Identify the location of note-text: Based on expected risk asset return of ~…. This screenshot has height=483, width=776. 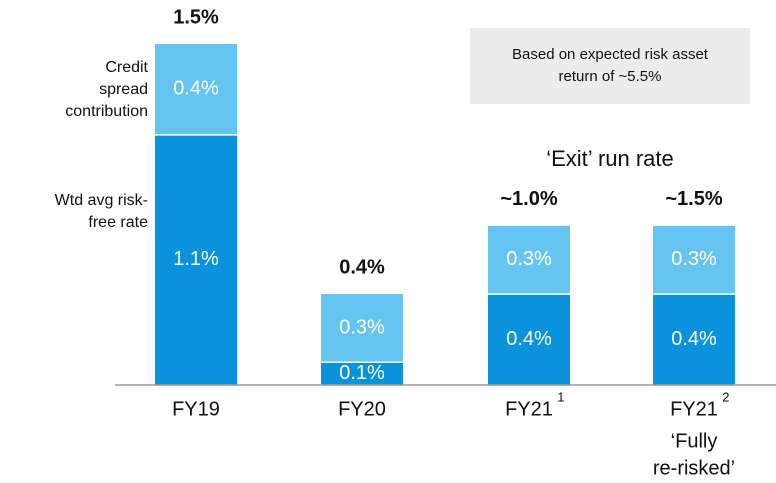
(610, 65).